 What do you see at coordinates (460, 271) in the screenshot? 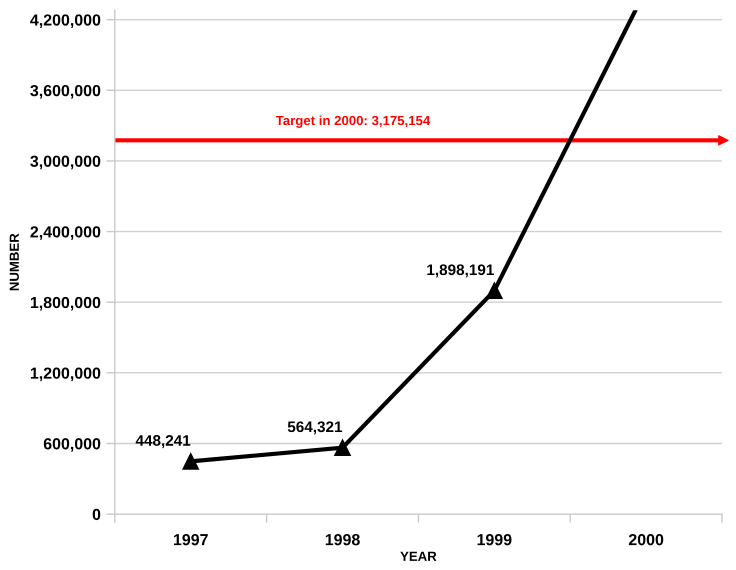
I see `data-label: 1,898,191` at bounding box center [460, 271].